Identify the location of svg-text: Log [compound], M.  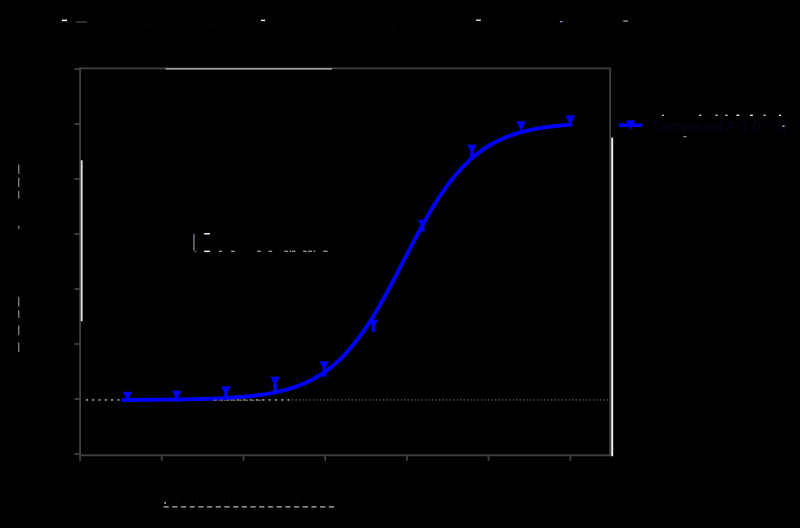
(237, 499).